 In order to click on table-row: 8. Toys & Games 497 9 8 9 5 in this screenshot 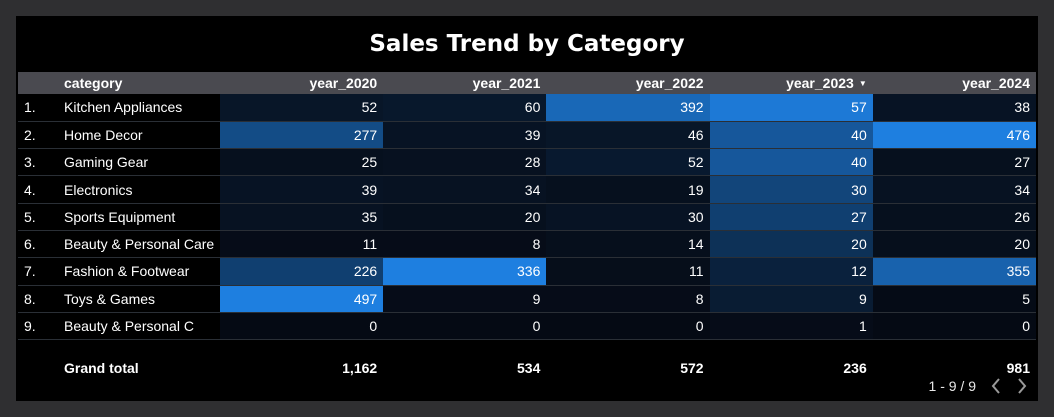, I will do `click(527, 299)`.